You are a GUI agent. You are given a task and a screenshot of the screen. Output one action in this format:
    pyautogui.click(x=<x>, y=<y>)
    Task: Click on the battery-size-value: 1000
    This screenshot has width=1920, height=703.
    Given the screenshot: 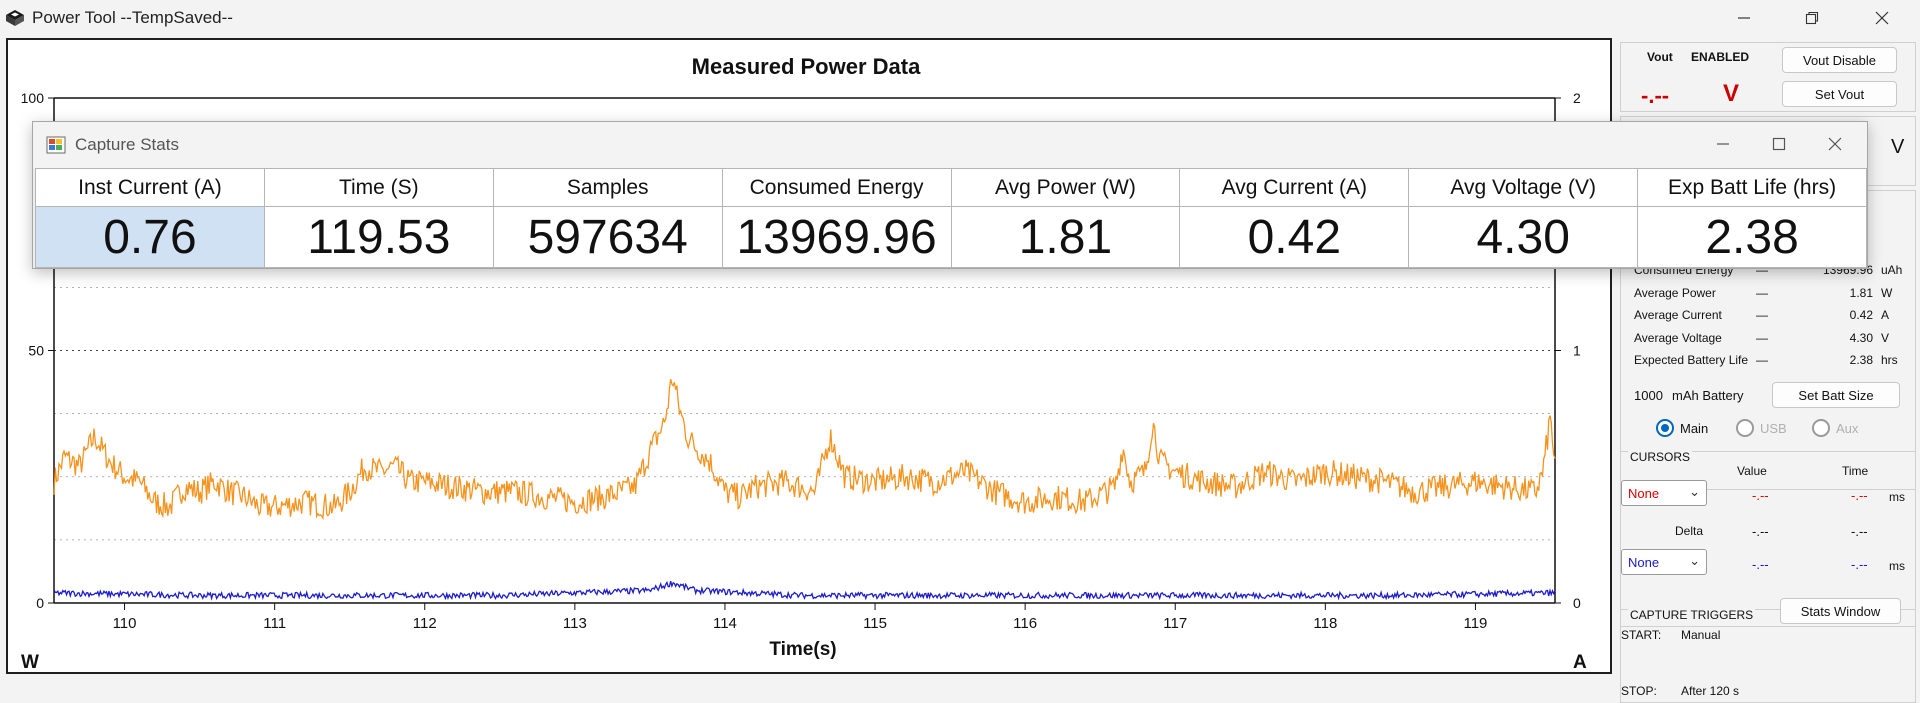 What is the action you would take?
    pyautogui.click(x=1648, y=395)
    